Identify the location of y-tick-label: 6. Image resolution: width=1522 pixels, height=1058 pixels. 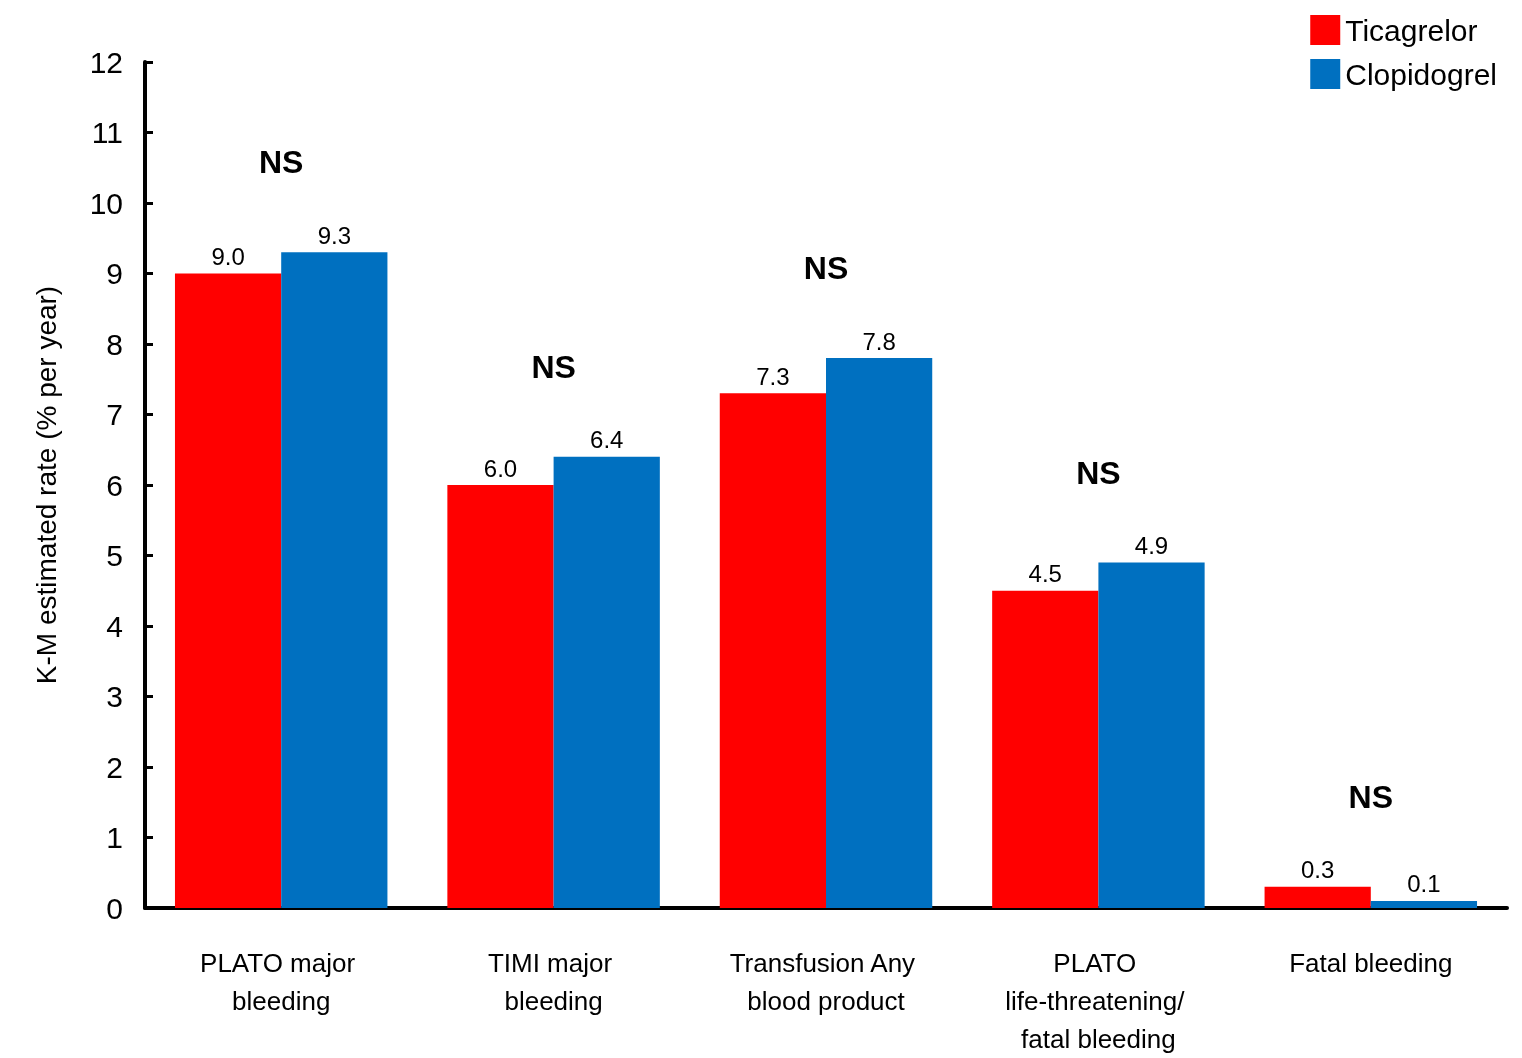
(114, 485).